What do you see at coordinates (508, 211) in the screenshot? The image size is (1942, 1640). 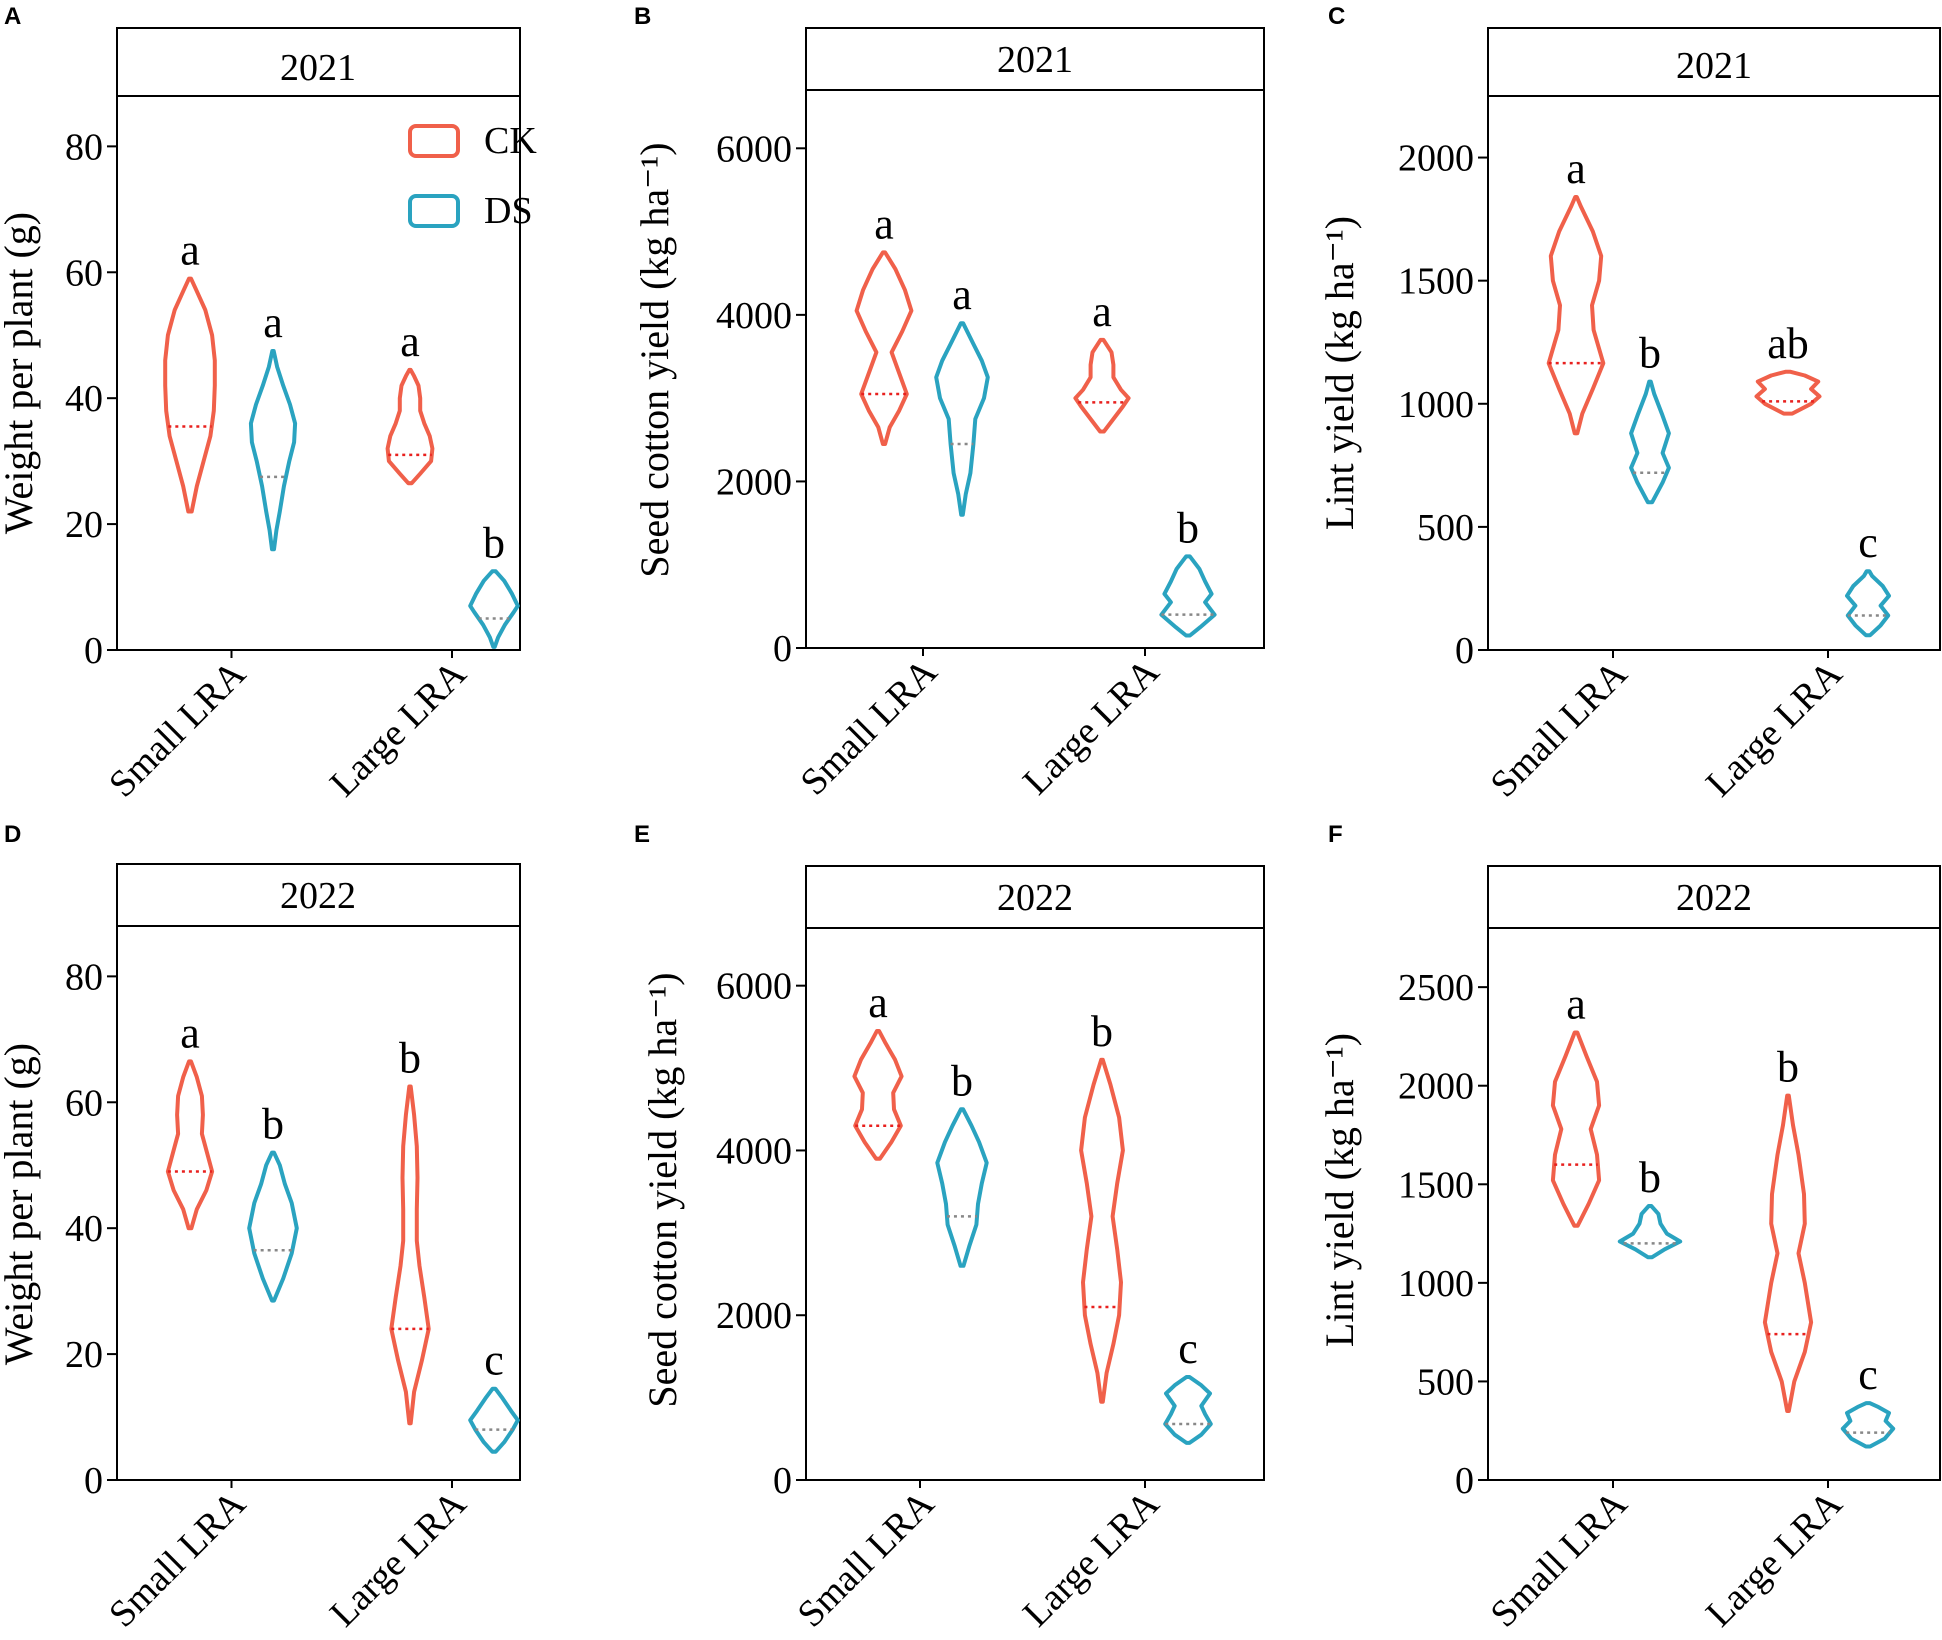 I see `legend-label-ds: DS` at bounding box center [508, 211].